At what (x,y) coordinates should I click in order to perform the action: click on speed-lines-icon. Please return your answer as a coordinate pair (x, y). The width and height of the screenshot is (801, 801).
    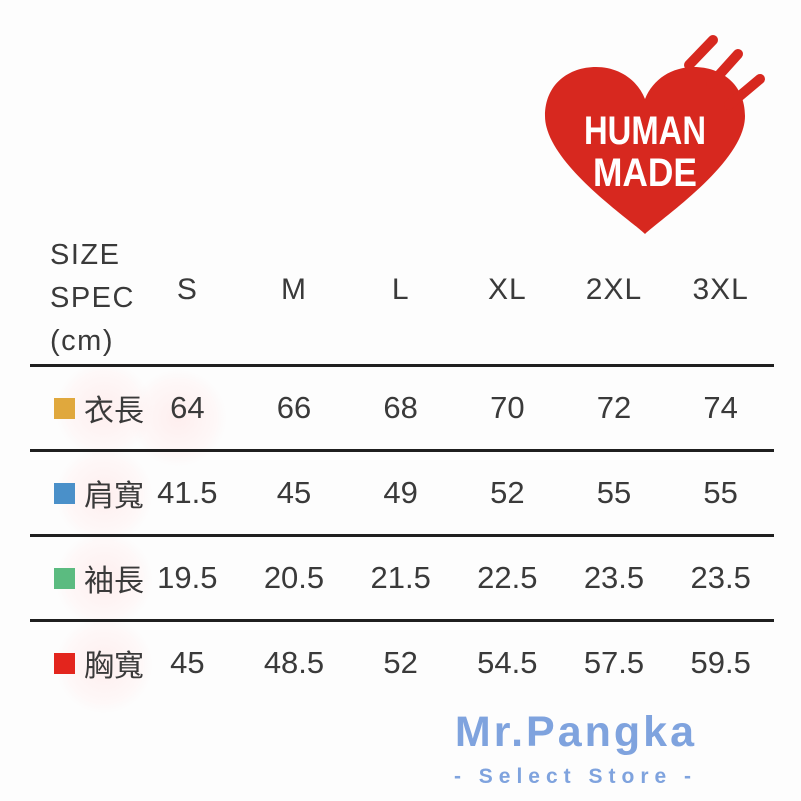
    Looking at the image, I should click on (724, 72).